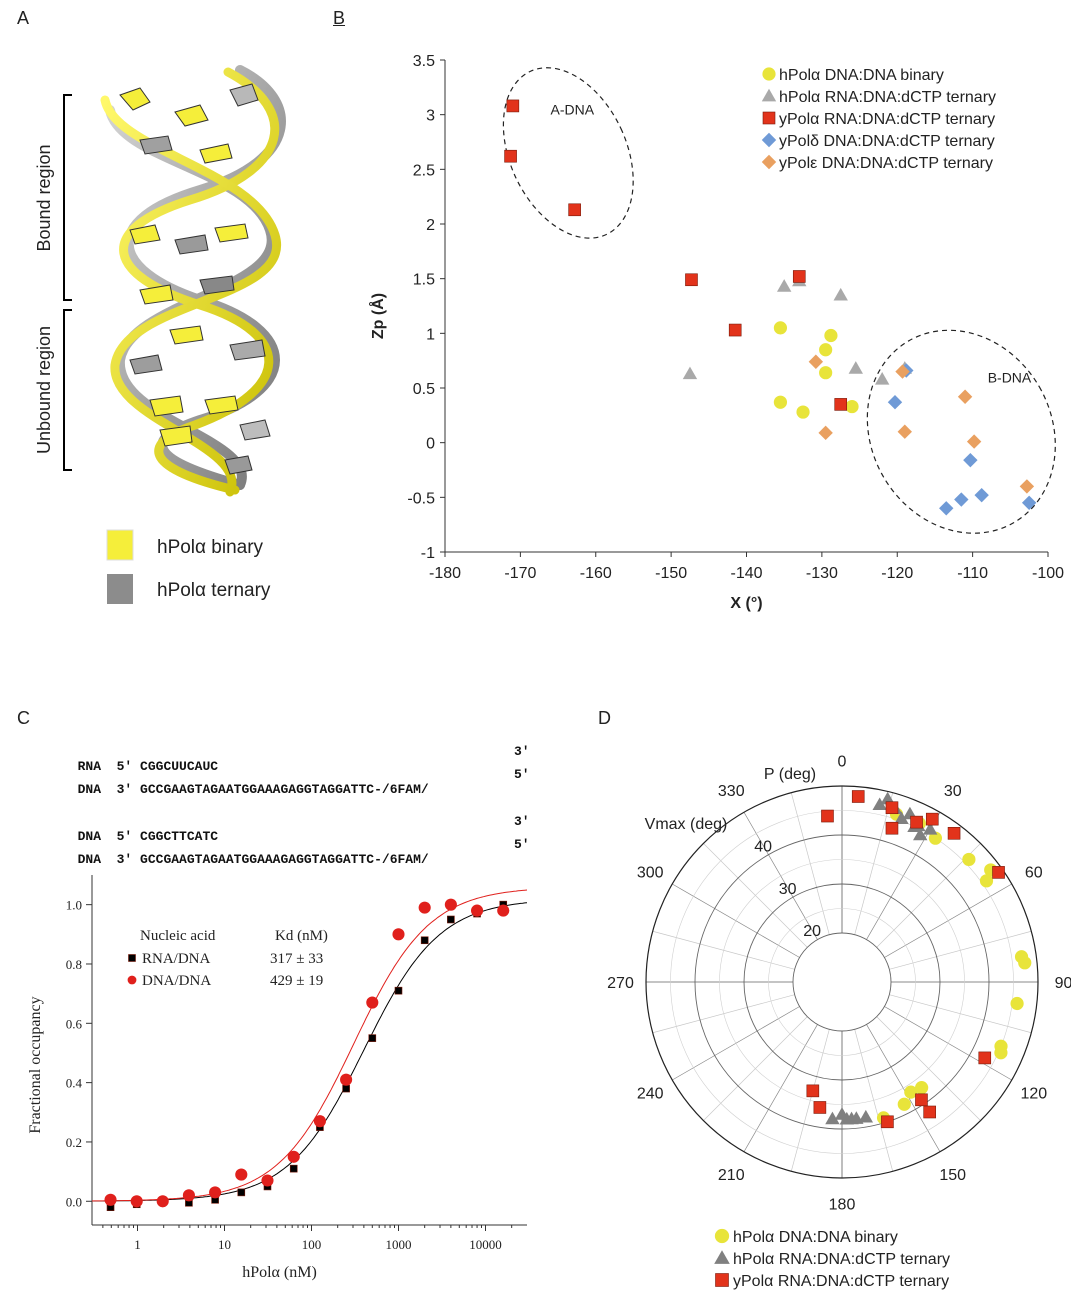  What do you see at coordinates (284, 859) in the screenshot?
I see `sequence-text: GCCGAAGTAGAATGGAAAGAGGTAGGATTC-/6FAM/` at bounding box center [284, 859].